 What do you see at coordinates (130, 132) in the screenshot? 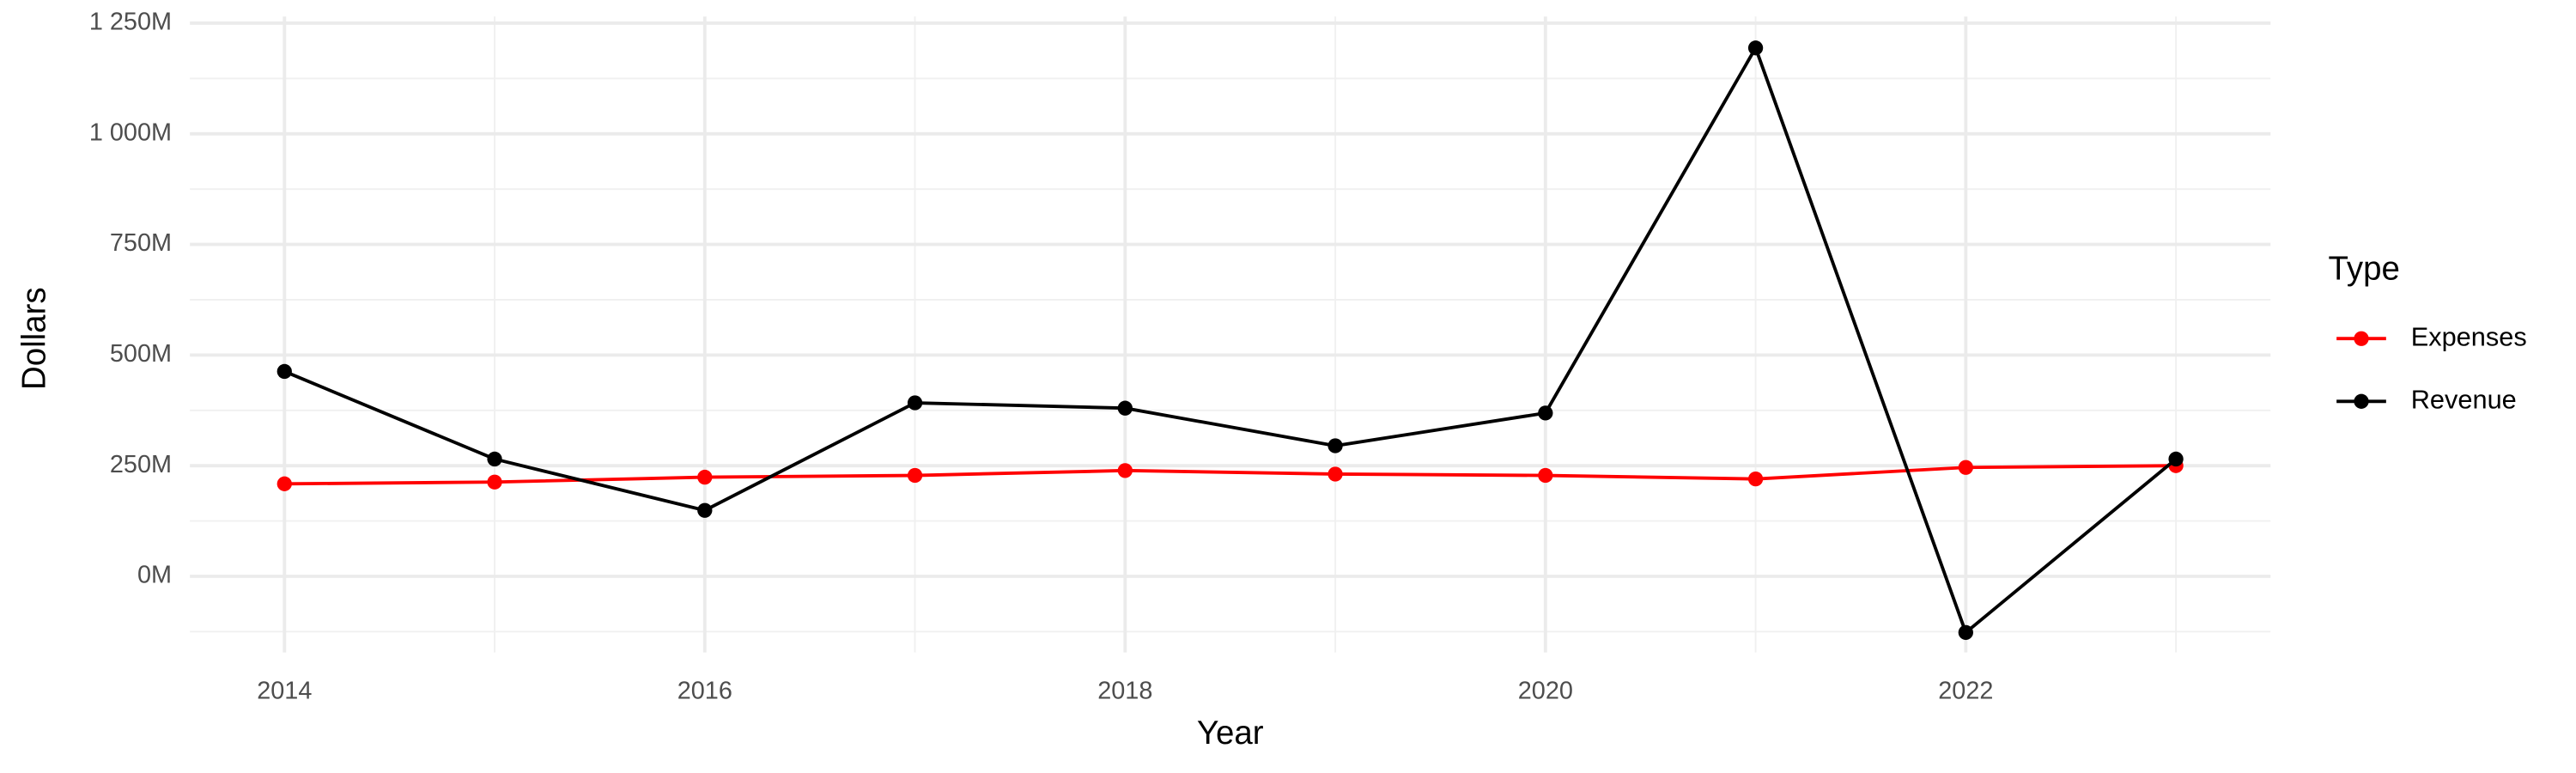
I see `y-tick-label: 1 000M` at bounding box center [130, 132].